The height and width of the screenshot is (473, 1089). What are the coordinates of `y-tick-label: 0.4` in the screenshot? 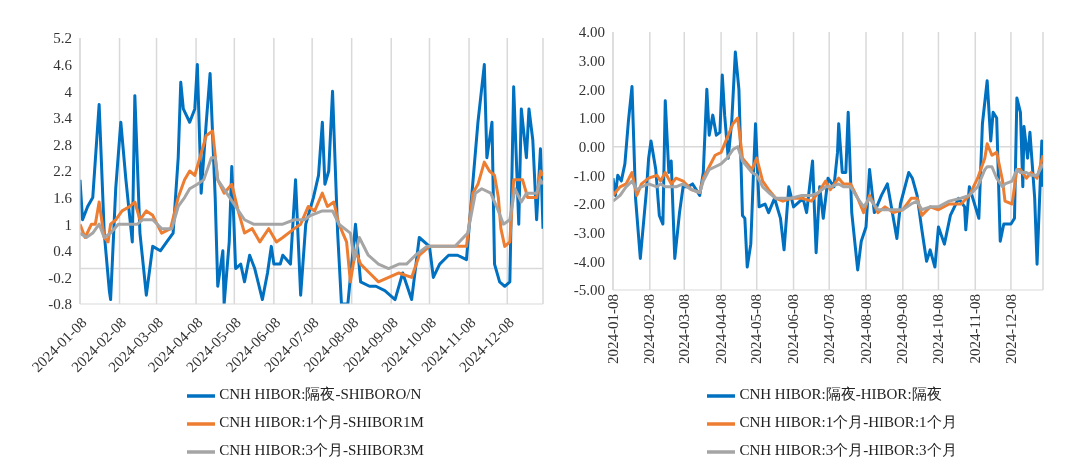 It's located at (63, 251).